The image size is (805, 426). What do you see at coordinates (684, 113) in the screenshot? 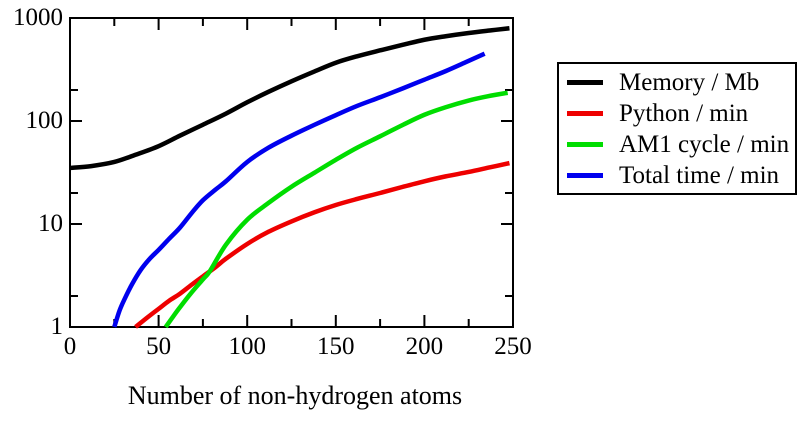
I see `legend-label-python: Python / min` at bounding box center [684, 113].